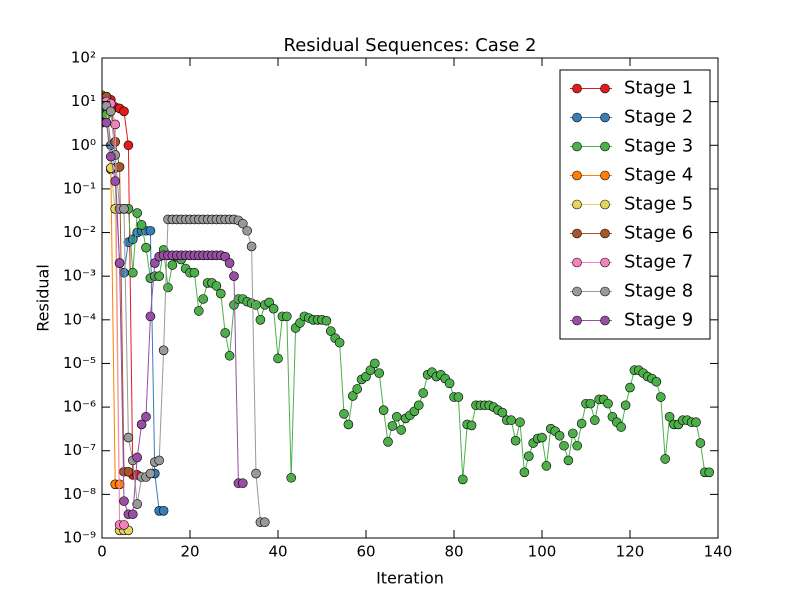 The height and width of the screenshot is (600, 800). I want to click on legend-label: Stage 5, so click(658, 204).